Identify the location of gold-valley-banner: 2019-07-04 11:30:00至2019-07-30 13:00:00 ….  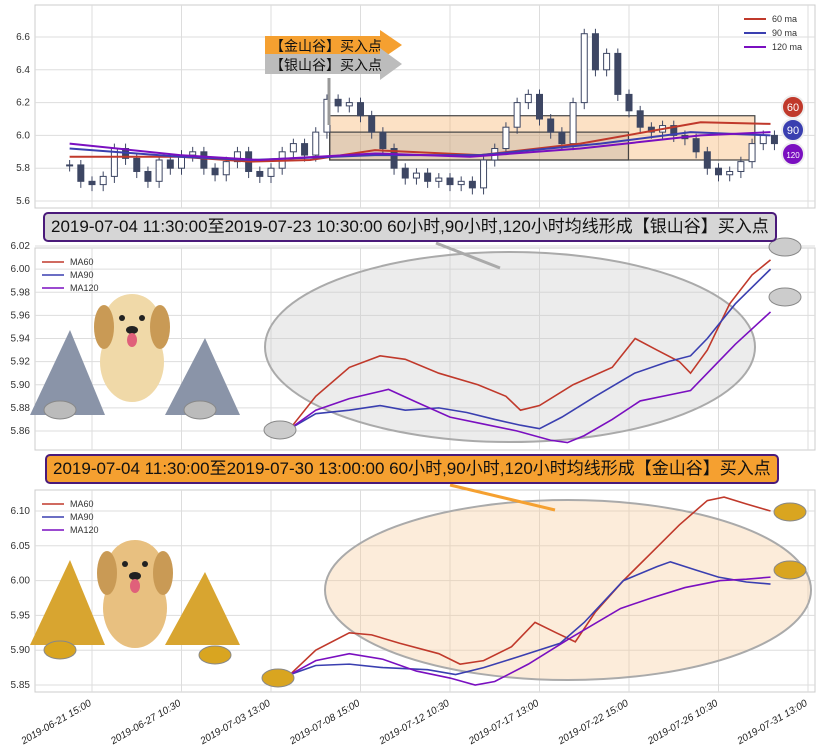
(412, 469).